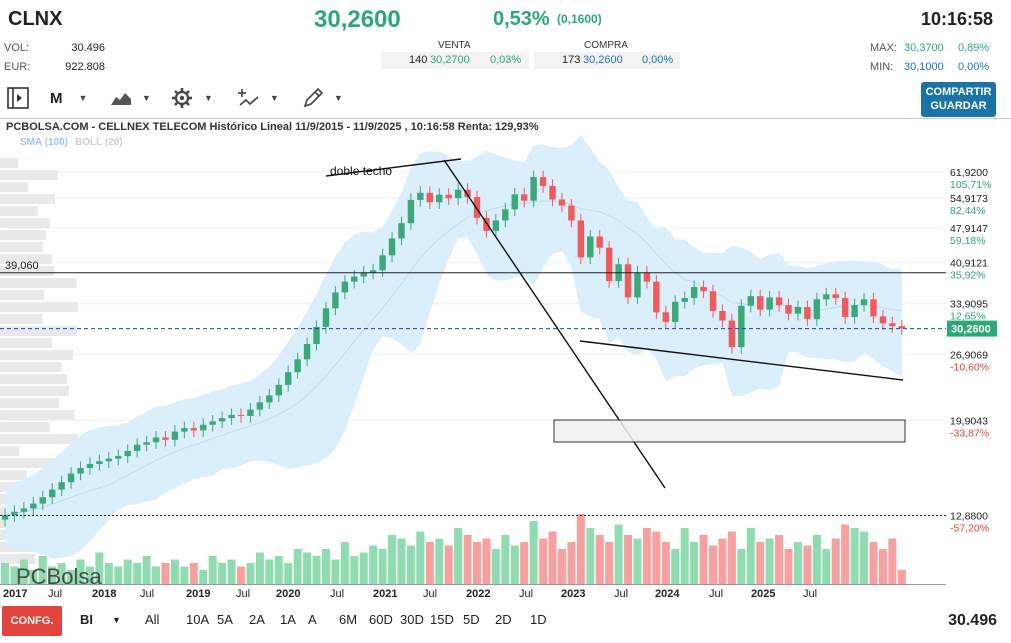 The height and width of the screenshot is (643, 1011). Describe the element at coordinates (198, 619) in the screenshot. I see `range-10a: 10A` at that location.